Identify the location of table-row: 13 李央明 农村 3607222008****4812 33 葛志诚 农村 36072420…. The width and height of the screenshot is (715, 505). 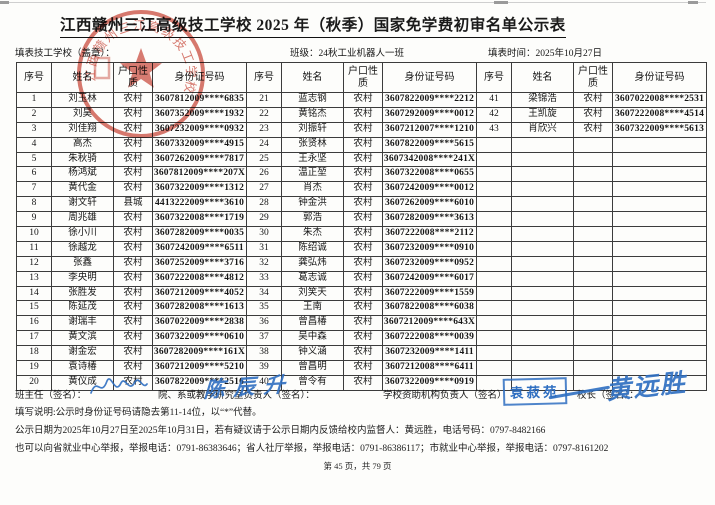
(361, 278).